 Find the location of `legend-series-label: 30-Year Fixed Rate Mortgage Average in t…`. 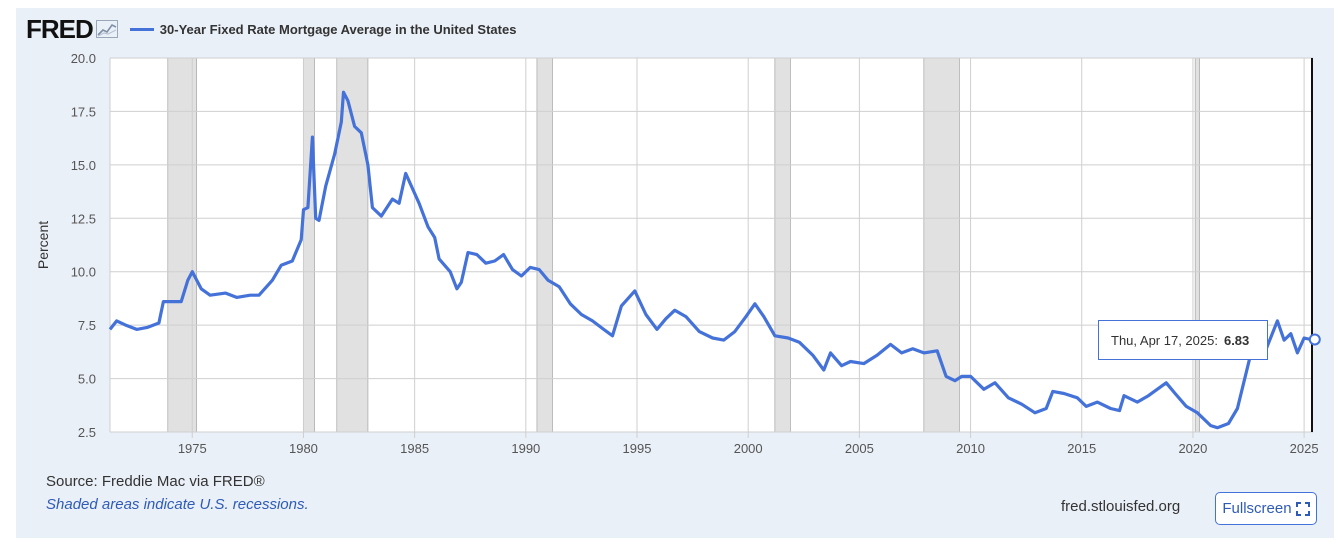

legend-series-label: 30-Year Fixed Rate Mortgage Average in t… is located at coordinates (338, 29).